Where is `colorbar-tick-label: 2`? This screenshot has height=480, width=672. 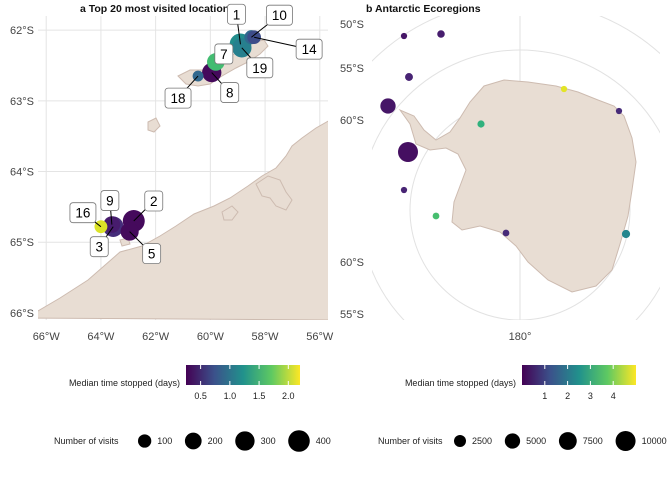 colorbar-tick-label: 2 is located at coordinates (567, 396).